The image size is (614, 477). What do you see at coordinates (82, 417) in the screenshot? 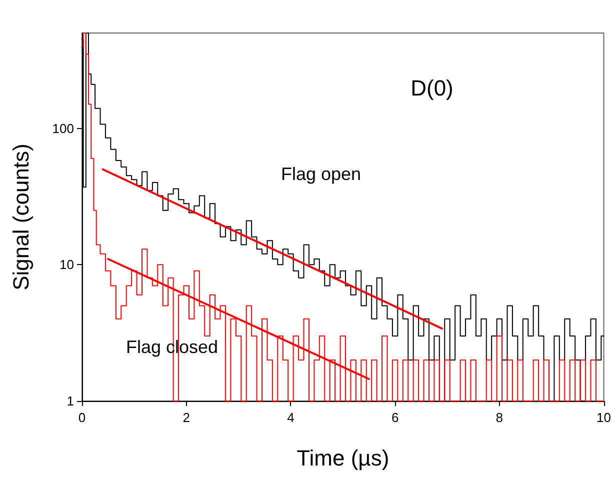
I see `x-tick-label: 0` at bounding box center [82, 417].